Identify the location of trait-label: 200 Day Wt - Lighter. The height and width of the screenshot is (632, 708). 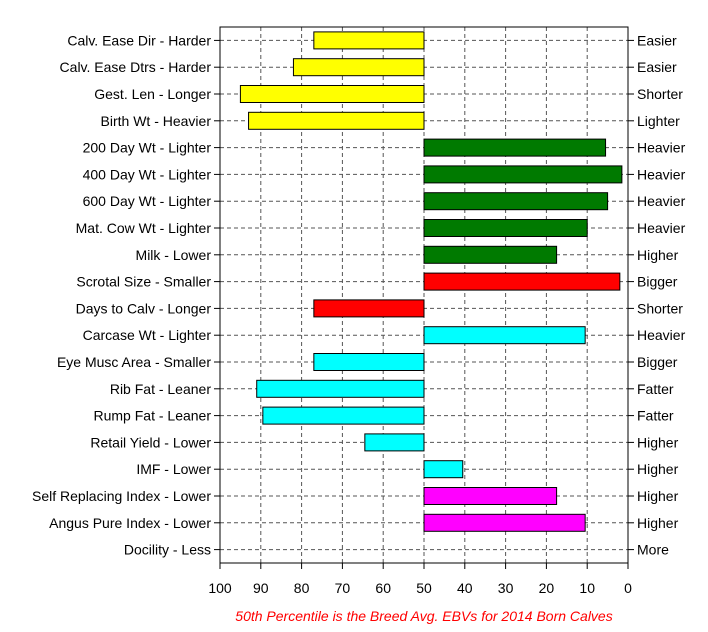
(147, 148).